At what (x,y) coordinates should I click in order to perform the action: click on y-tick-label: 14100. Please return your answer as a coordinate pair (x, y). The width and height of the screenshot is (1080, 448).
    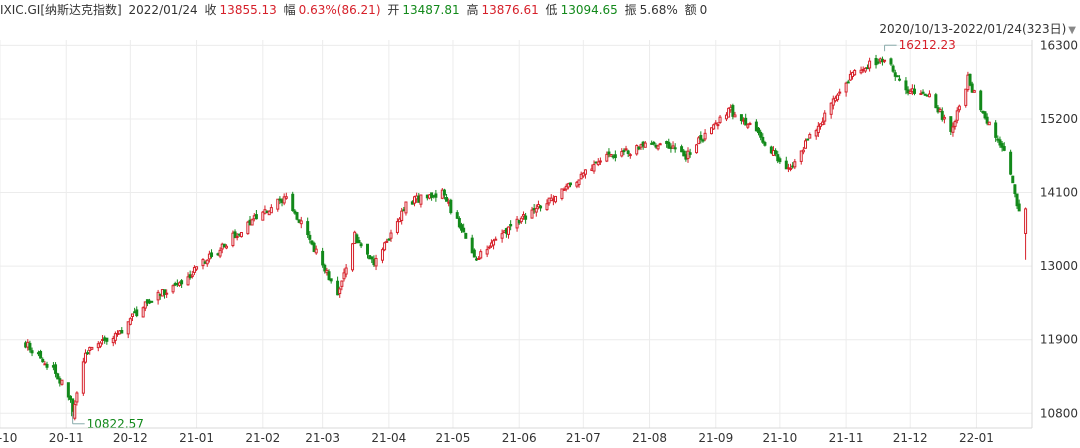
    Looking at the image, I should click on (1059, 193).